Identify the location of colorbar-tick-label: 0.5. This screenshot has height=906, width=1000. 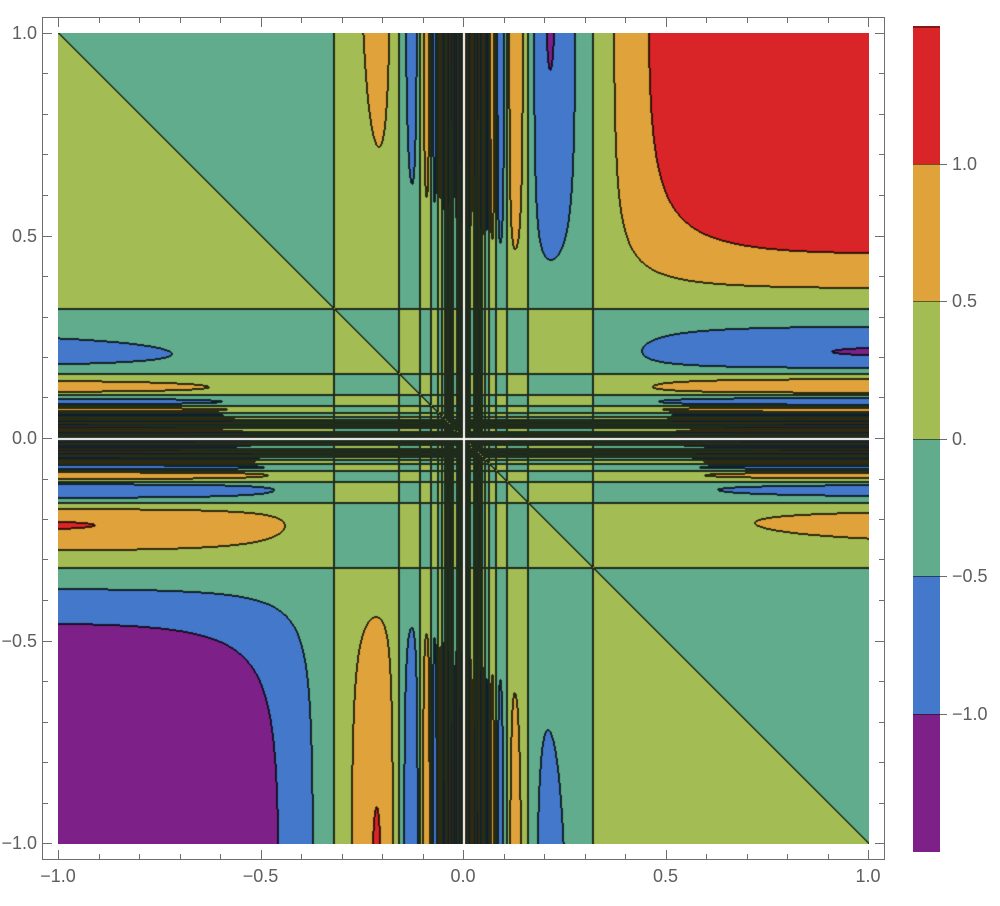
(965, 301).